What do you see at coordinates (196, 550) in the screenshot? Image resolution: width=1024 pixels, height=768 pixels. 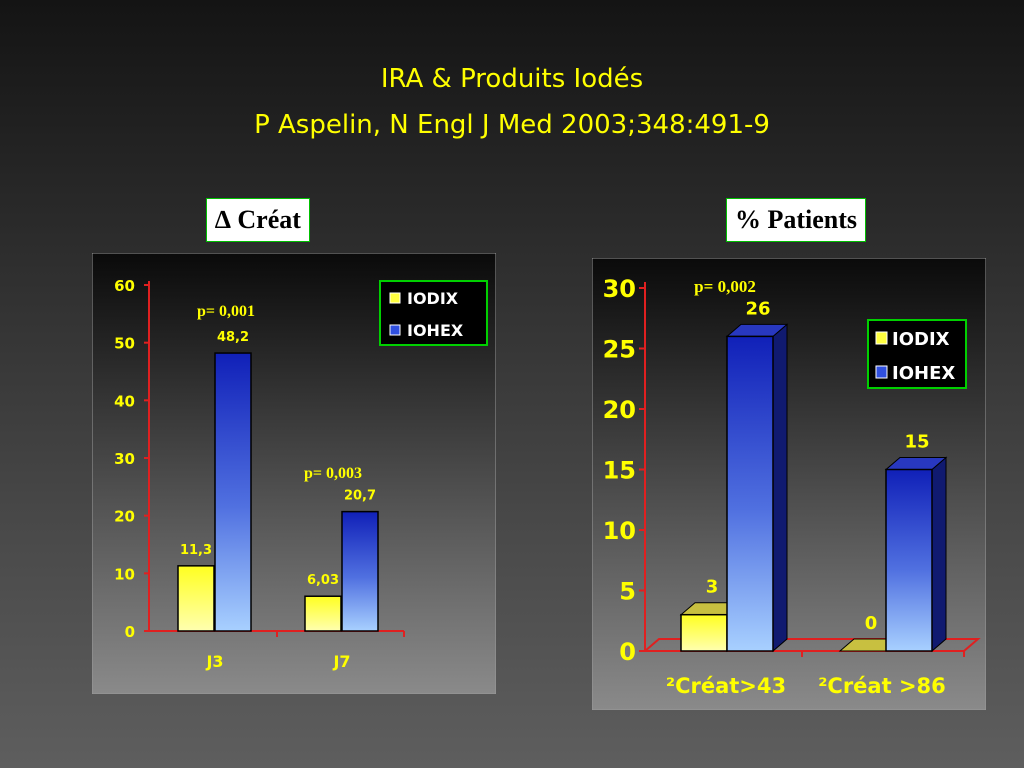 I see `data-label: 11,3` at bounding box center [196, 550].